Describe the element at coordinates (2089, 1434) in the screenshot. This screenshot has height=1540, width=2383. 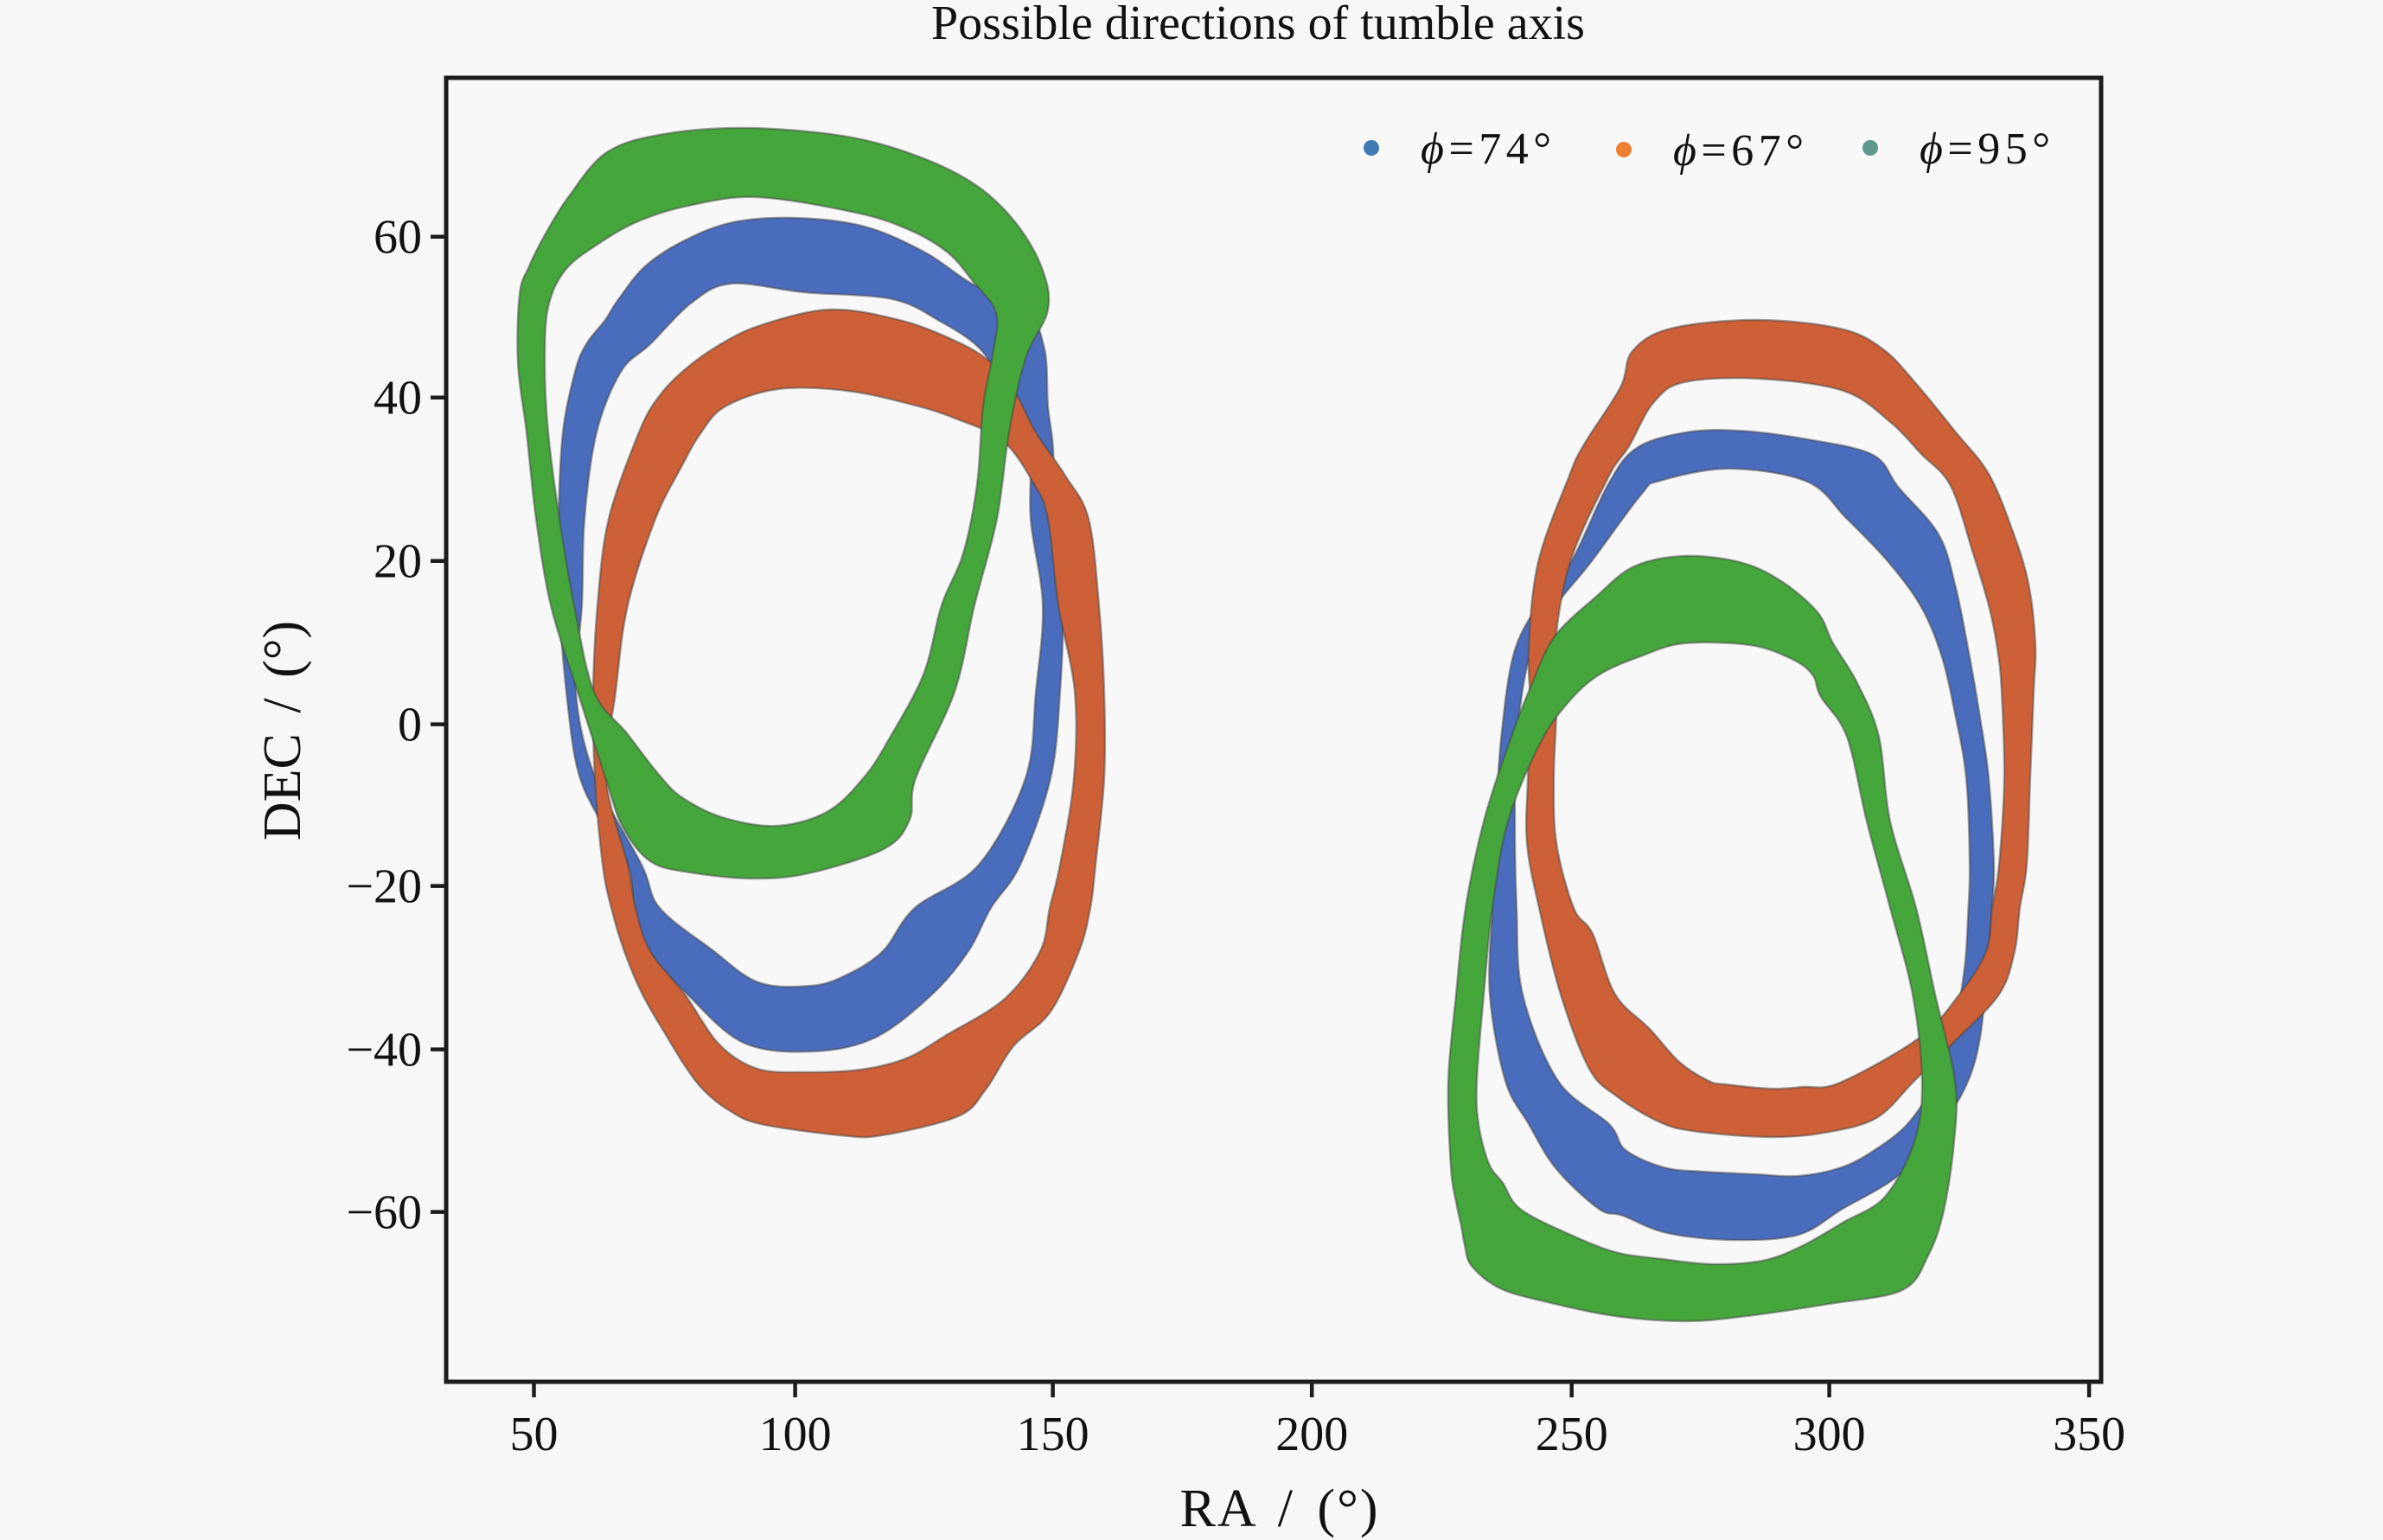
I see `svg-text: 350` at that location.